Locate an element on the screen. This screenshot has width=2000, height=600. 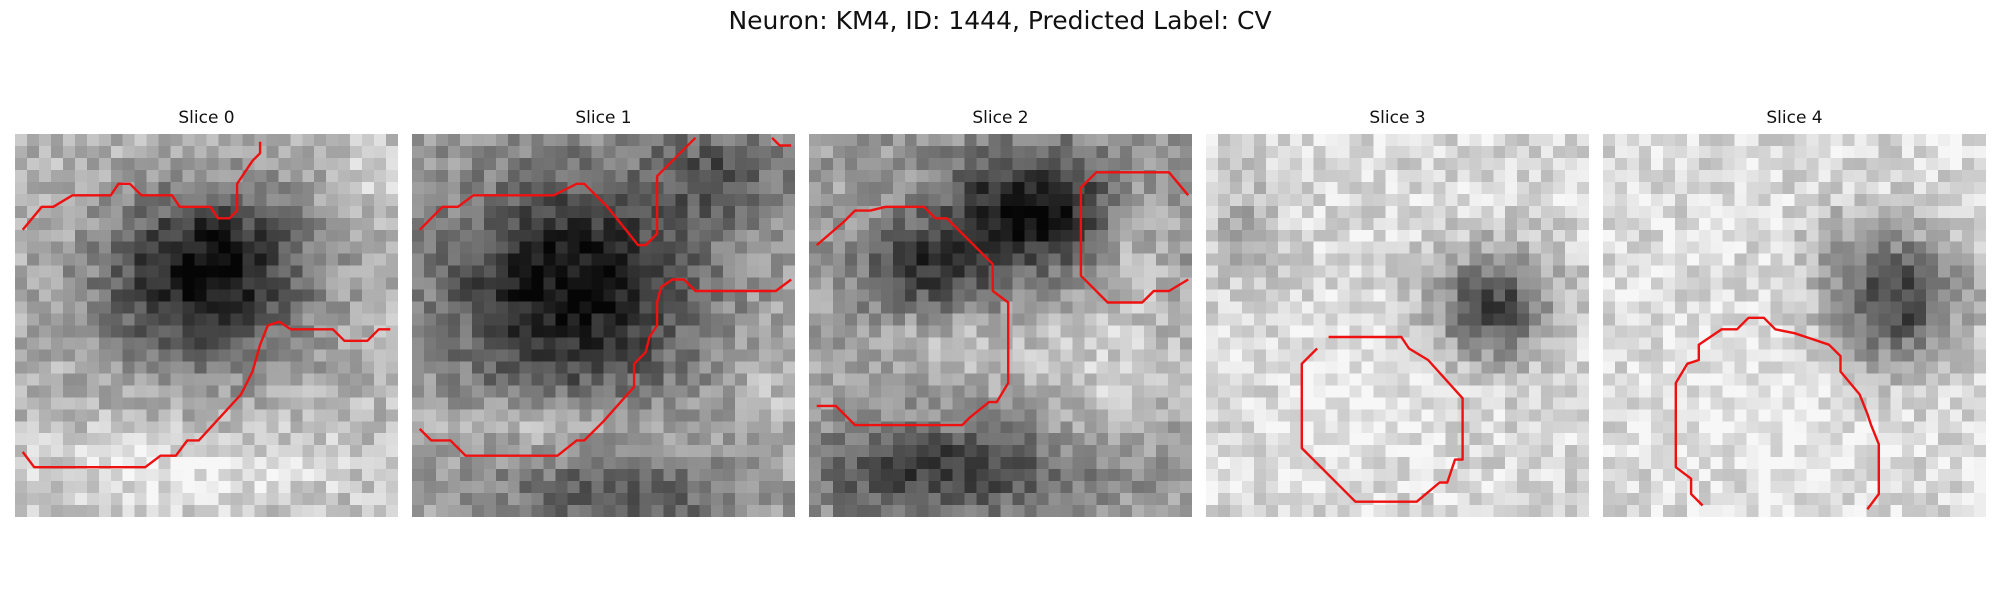
slice-panel-0: Slice 0 is located at coordinates (206, 318).